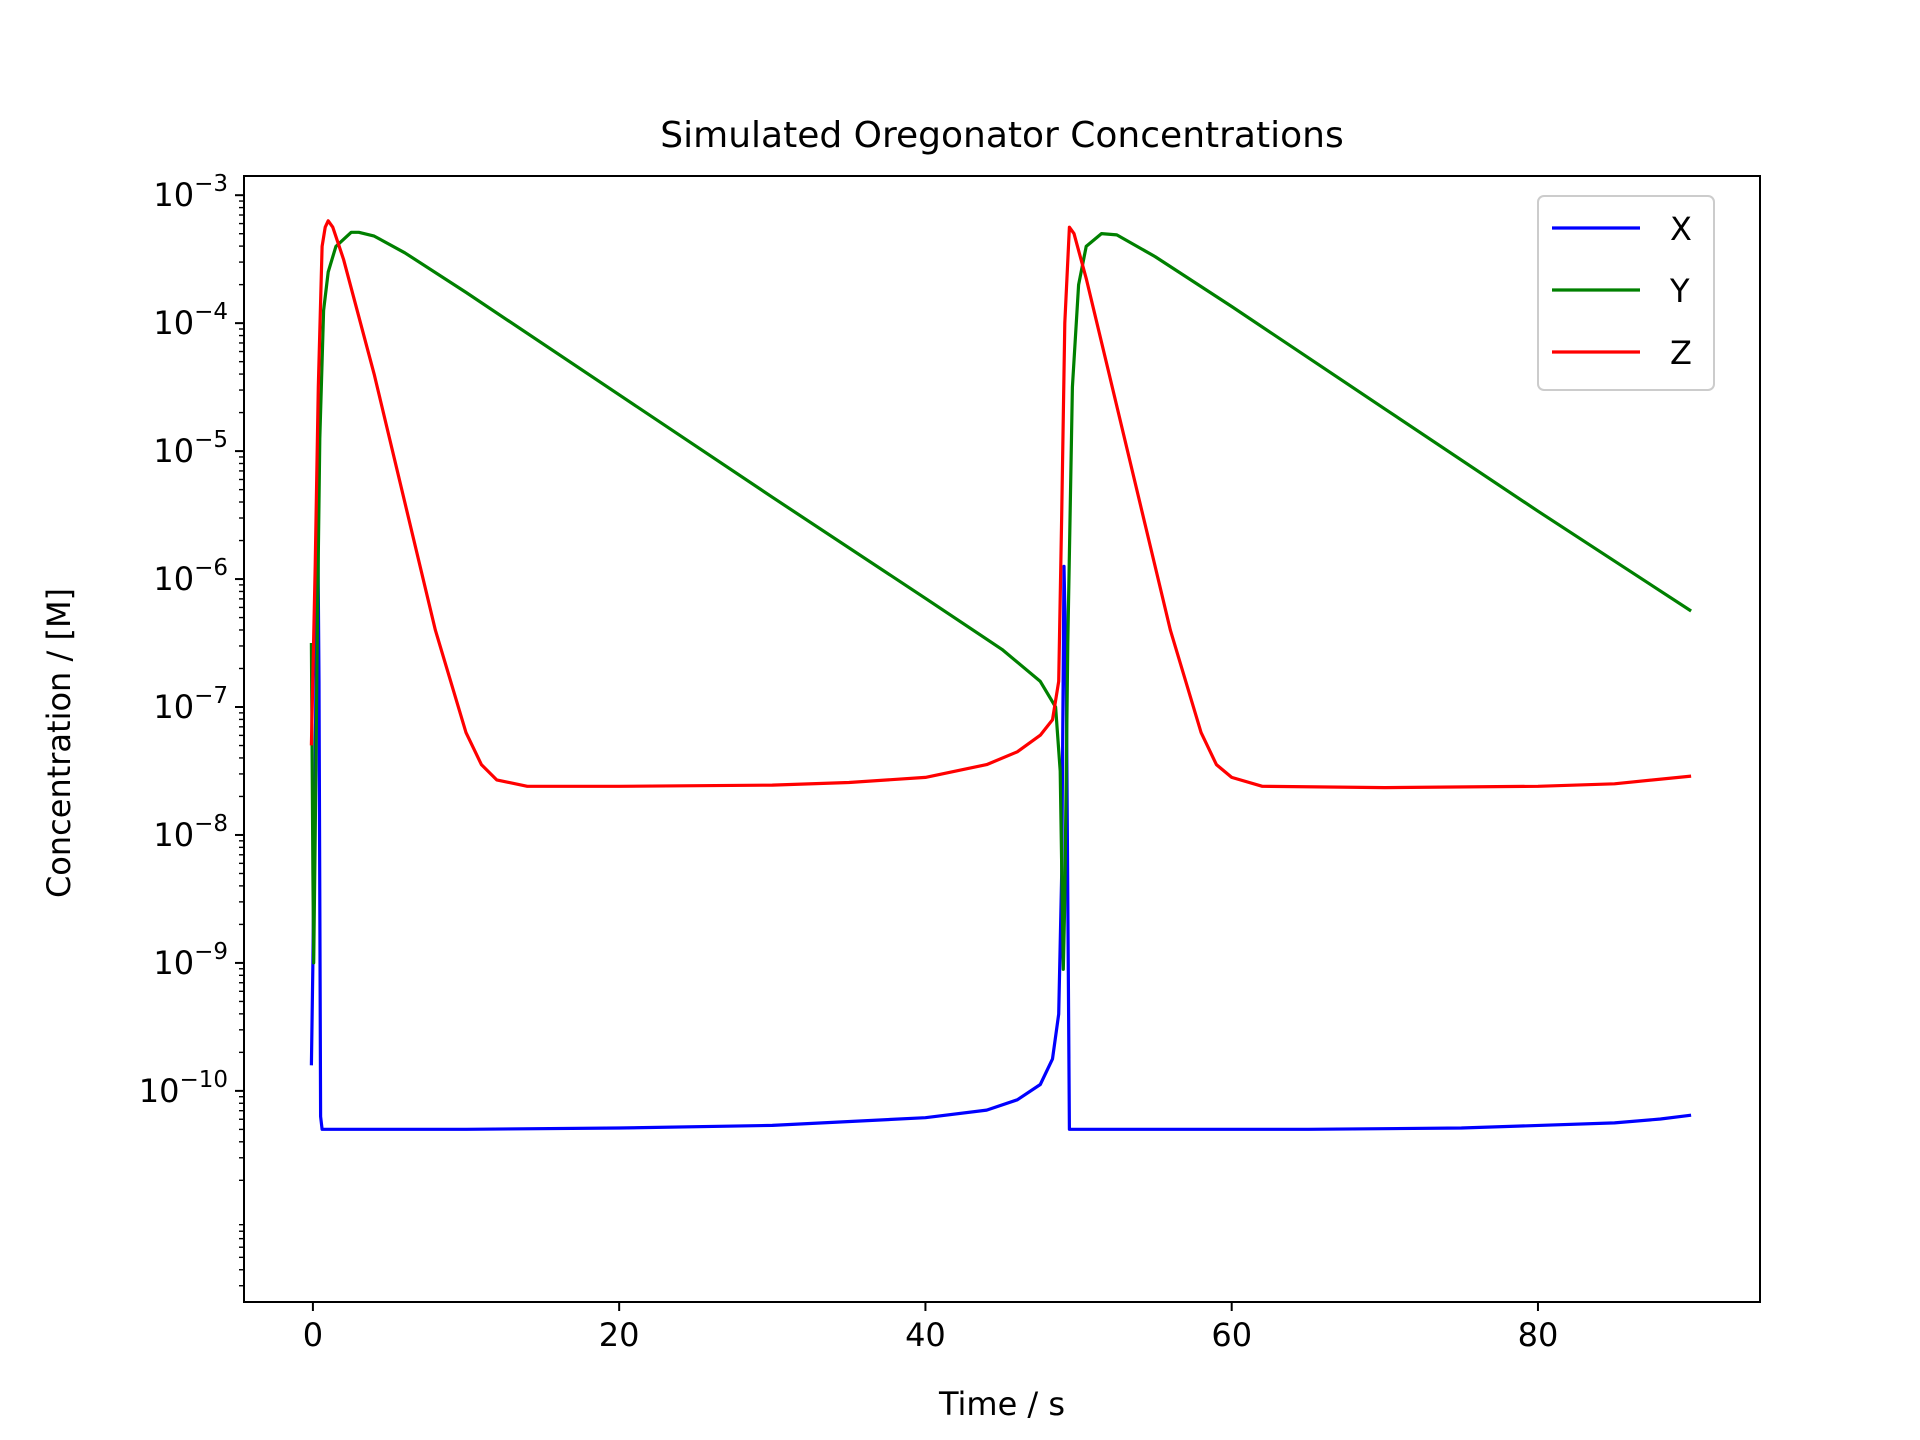  I want to click on y-axis-ticks: 10⁻¹⁰ 10⁻⁹ 10⁻⁸ 10⁻⁷ 10⁻⁶ 10⁻⁵ 10⁻⁴ 10⁻³, so click(191, 729).